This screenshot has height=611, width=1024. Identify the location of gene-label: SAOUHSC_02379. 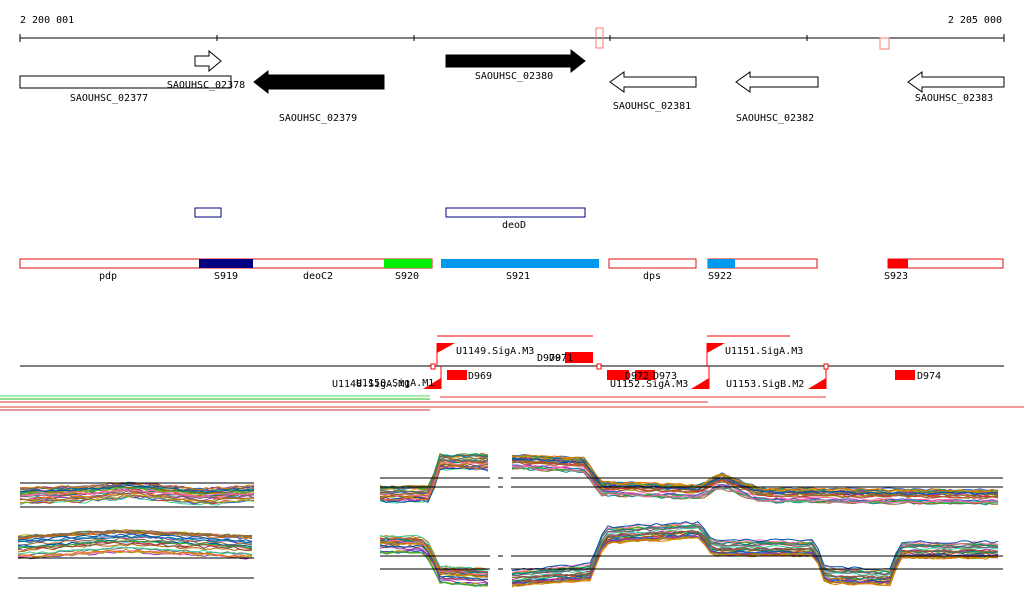
(318, 118).